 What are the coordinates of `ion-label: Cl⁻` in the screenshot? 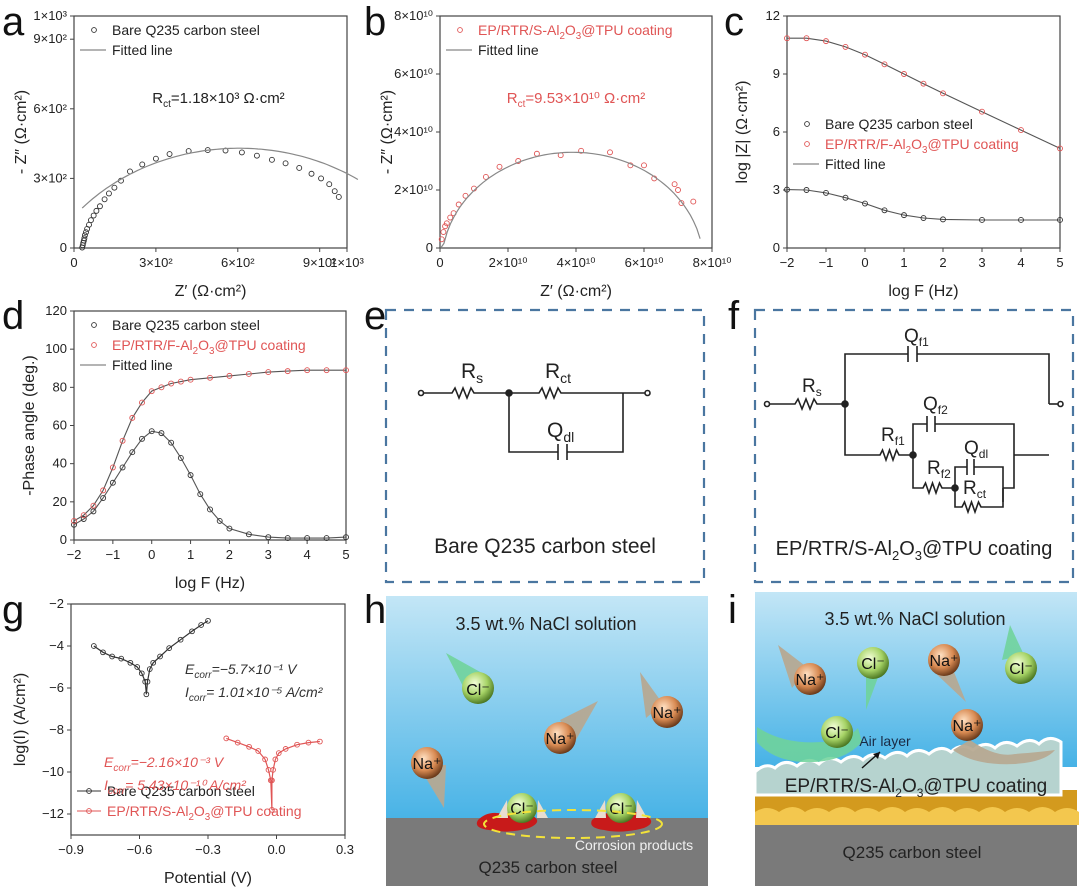 It's located at (621, 809).